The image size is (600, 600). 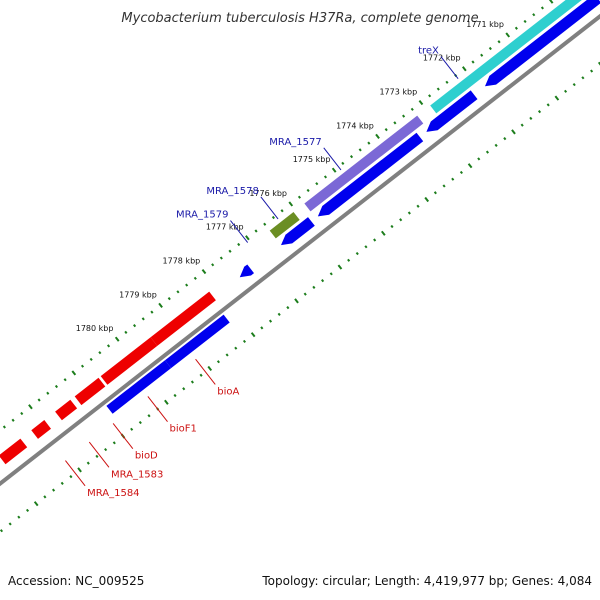 I want to click on gene-label: MRA_1584, so click(x=113, y=493).